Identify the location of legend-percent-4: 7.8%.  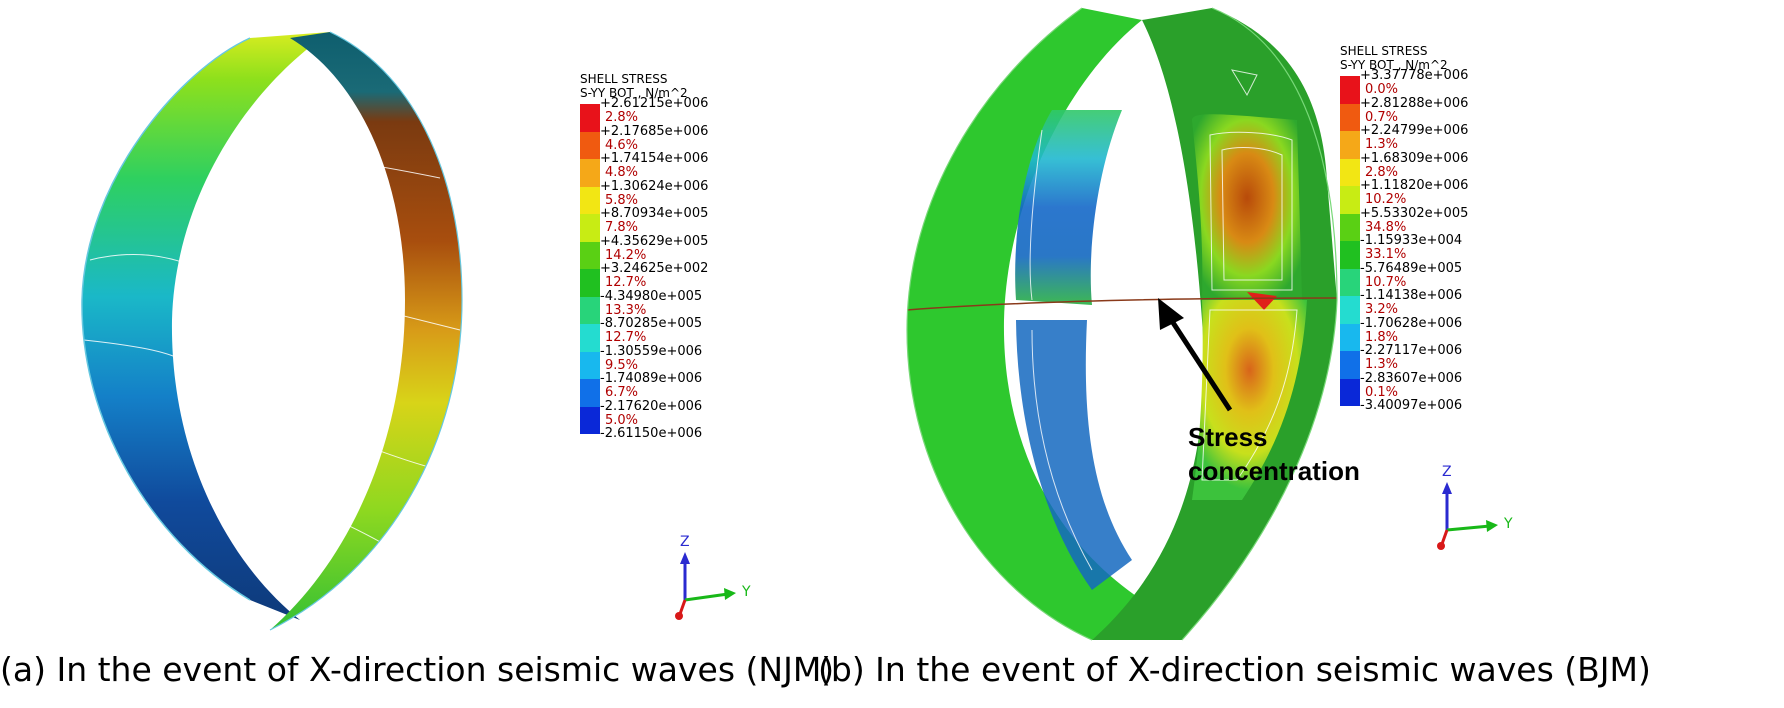
(622, 227).